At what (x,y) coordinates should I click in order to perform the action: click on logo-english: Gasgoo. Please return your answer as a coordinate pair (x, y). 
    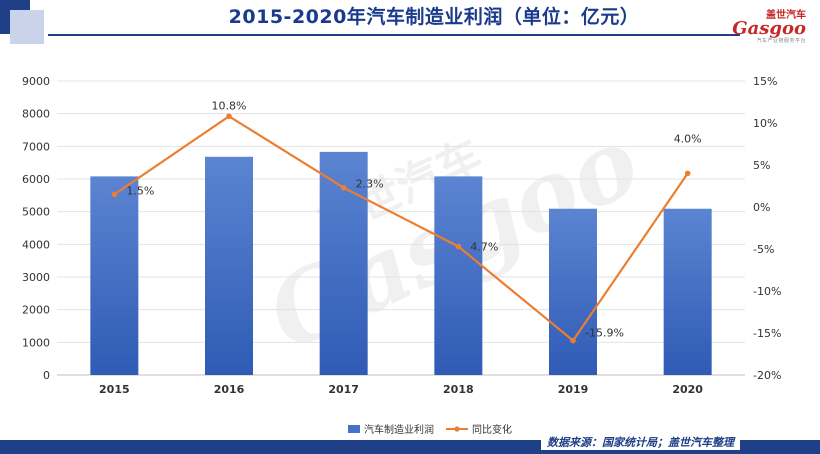
    Looking at the image, I should click on (769, 28).